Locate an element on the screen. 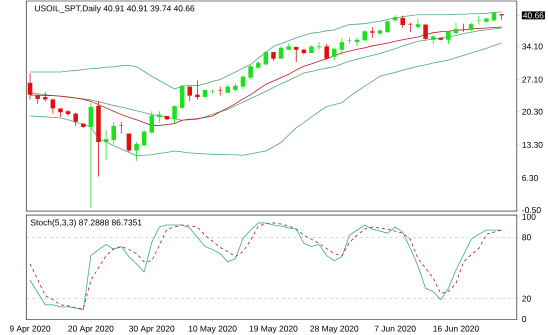  y-tick-label: 27.10 is located at coordinates (532, 79).